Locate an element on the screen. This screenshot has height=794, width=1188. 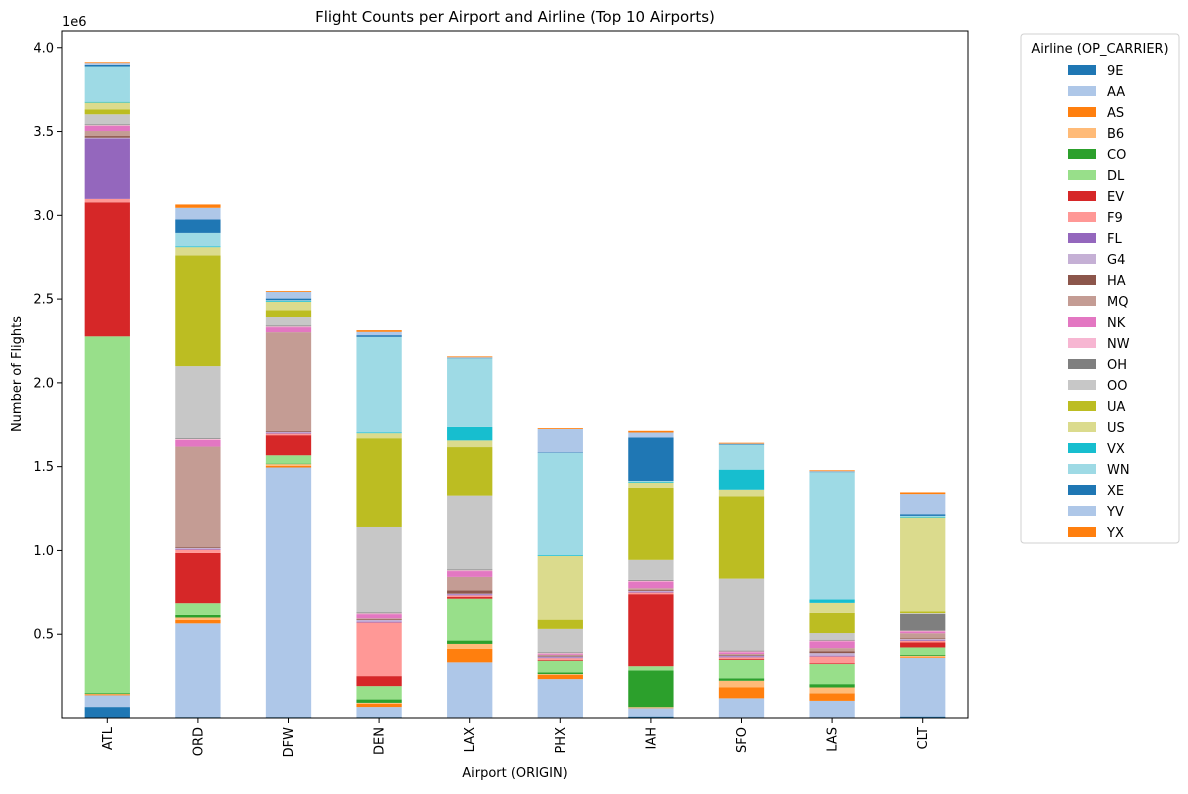
bar-segment-sfo-ua is located at coordinates (741, 537).